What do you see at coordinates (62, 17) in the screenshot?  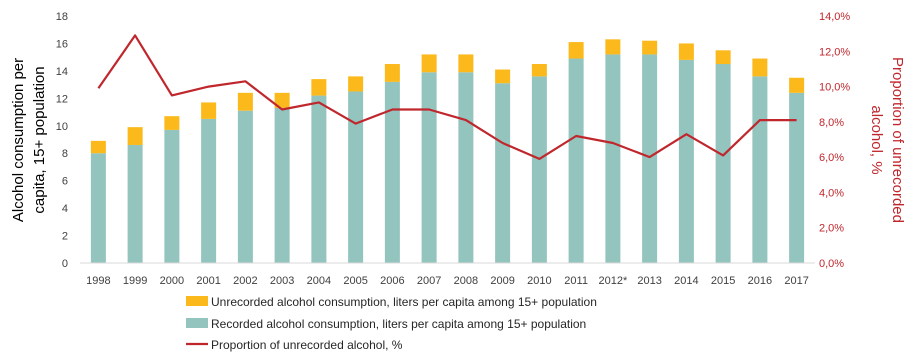 I see `left-tick-label: 18` at bounding box center [62, 17].